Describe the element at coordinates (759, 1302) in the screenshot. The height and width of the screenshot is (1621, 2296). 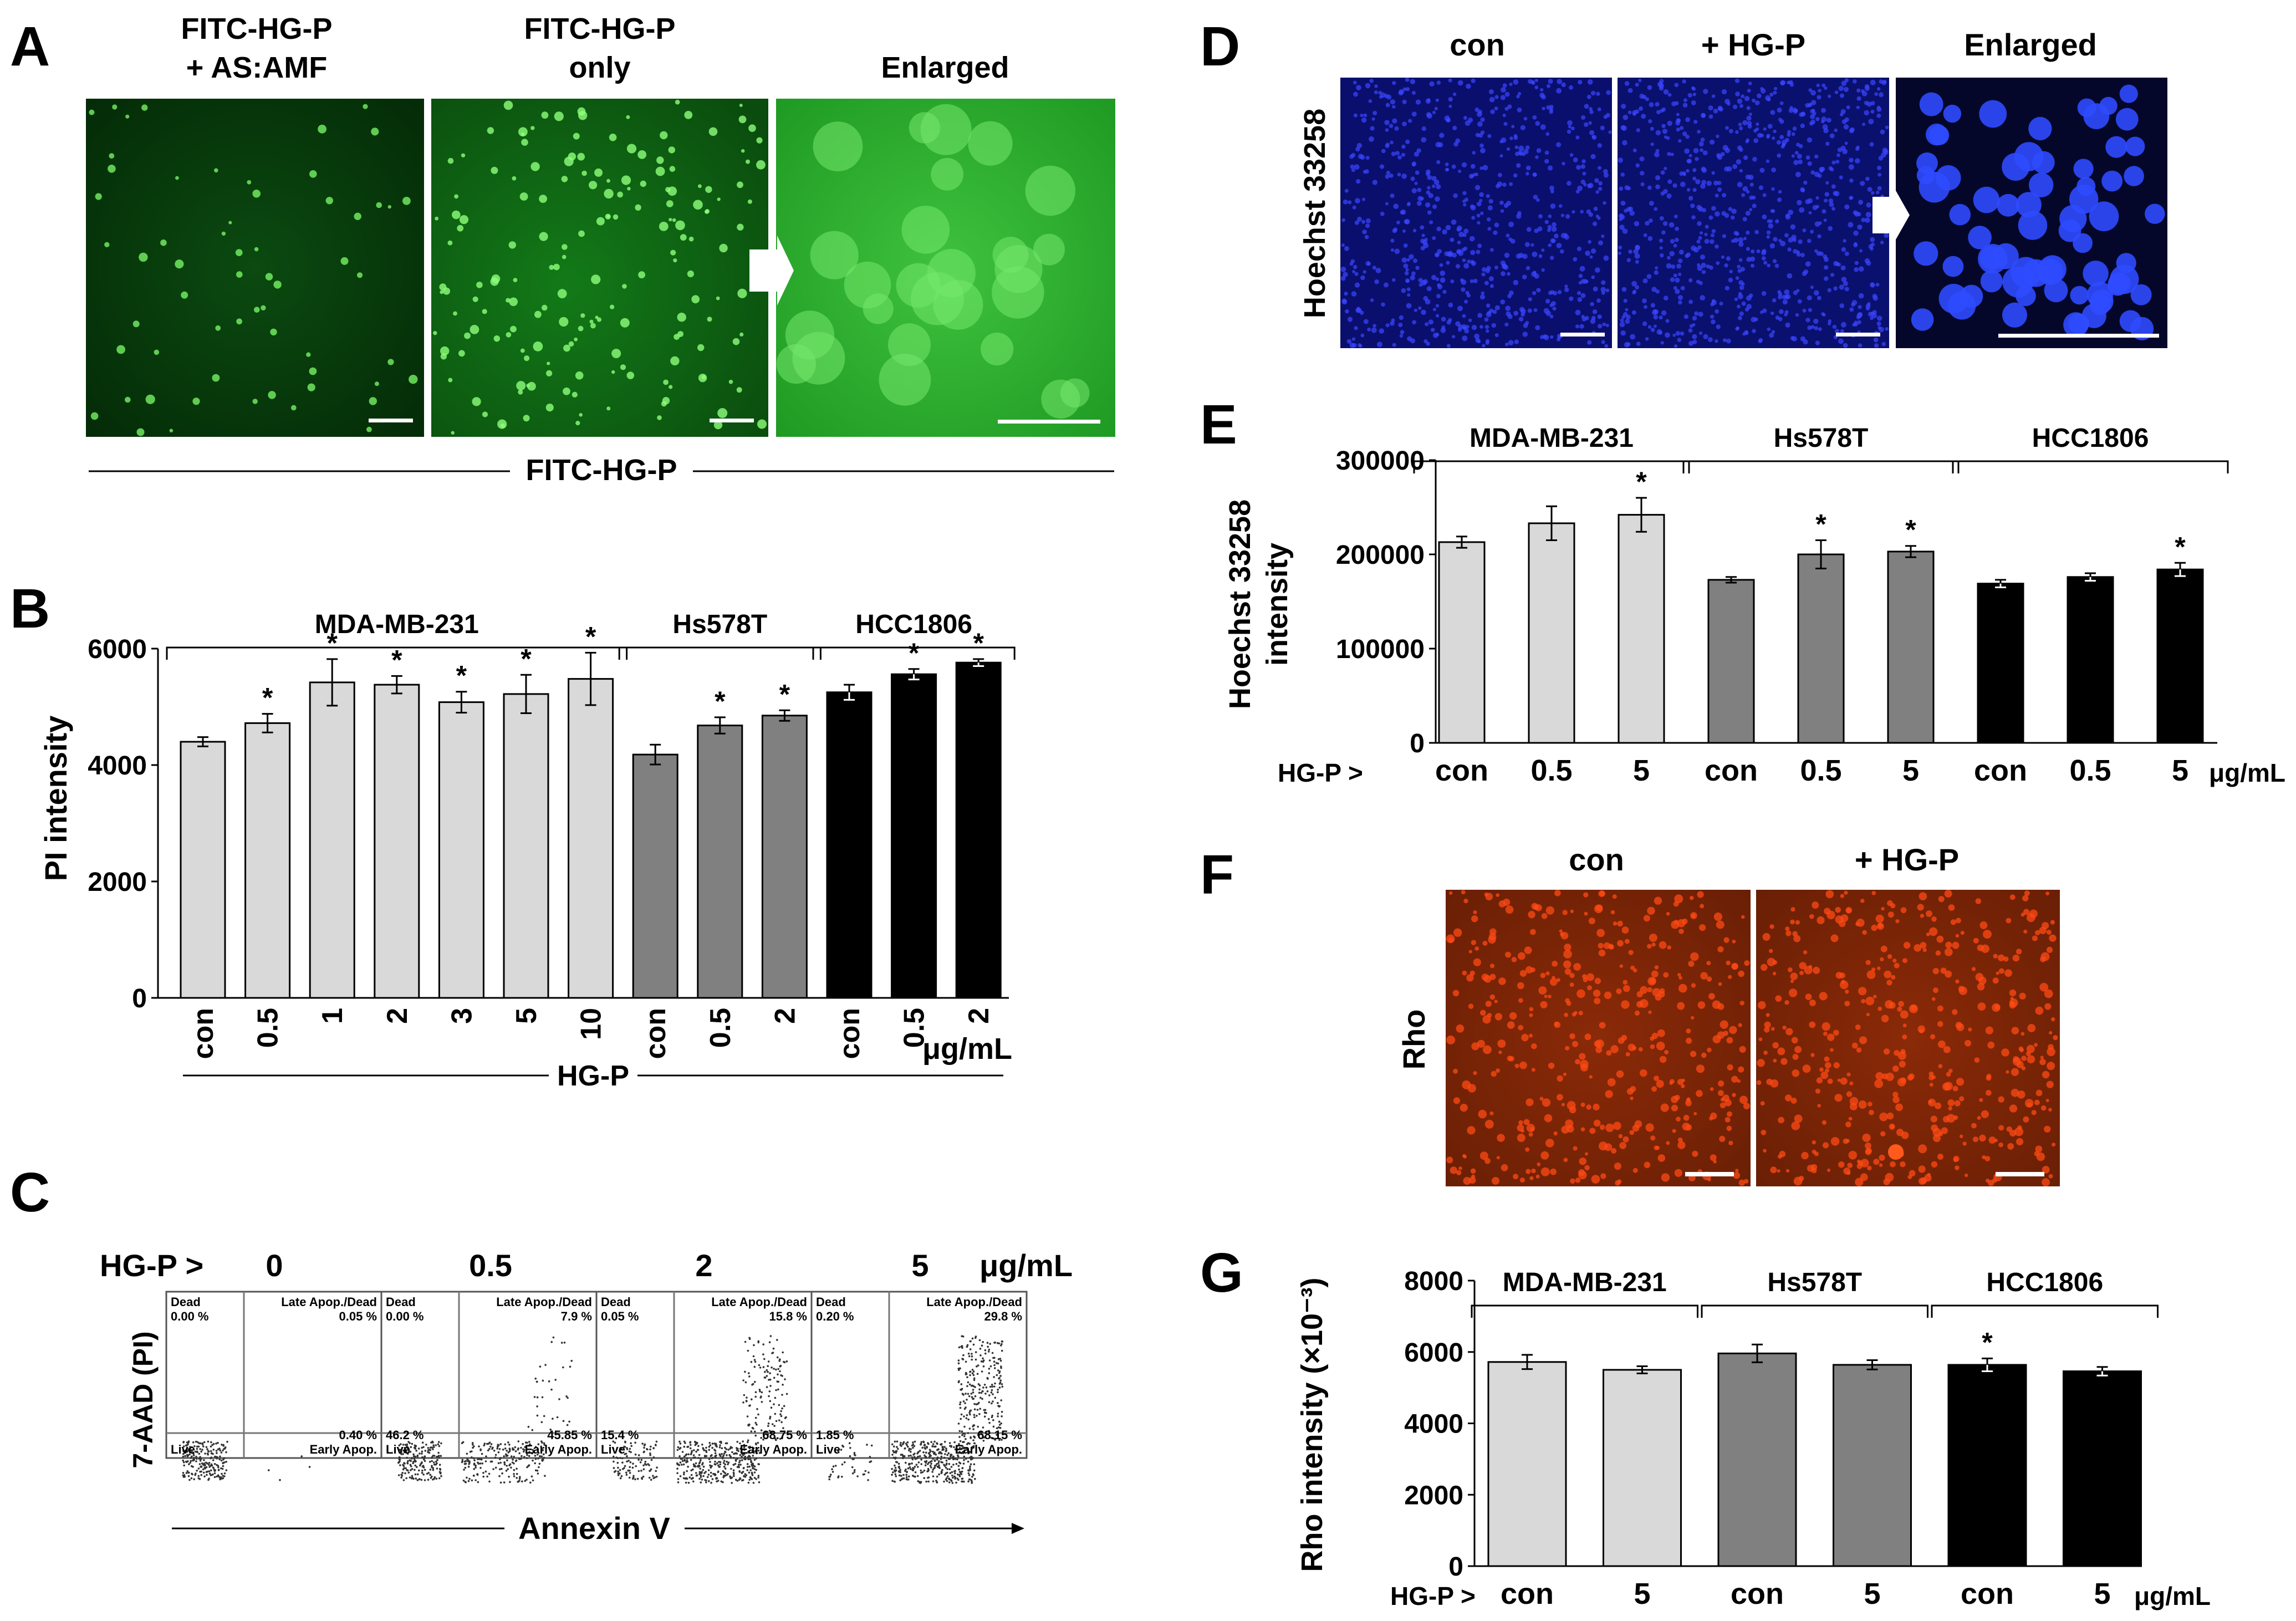
I see `quadrant-label-late: Late Apop./Dead` at that location.